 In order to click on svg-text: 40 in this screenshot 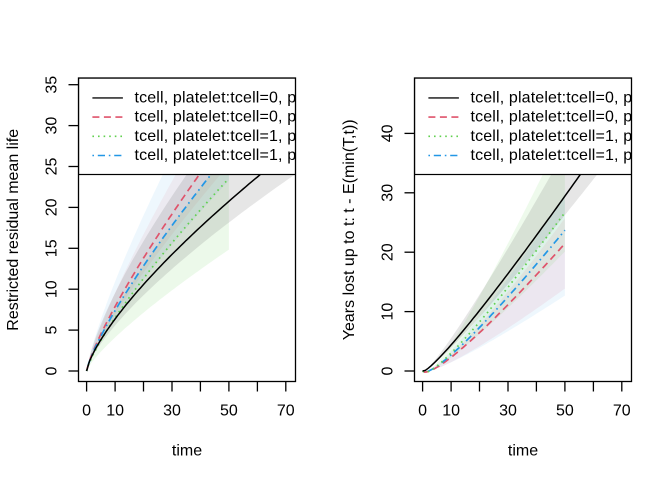, I will do `click(387, 133)`.